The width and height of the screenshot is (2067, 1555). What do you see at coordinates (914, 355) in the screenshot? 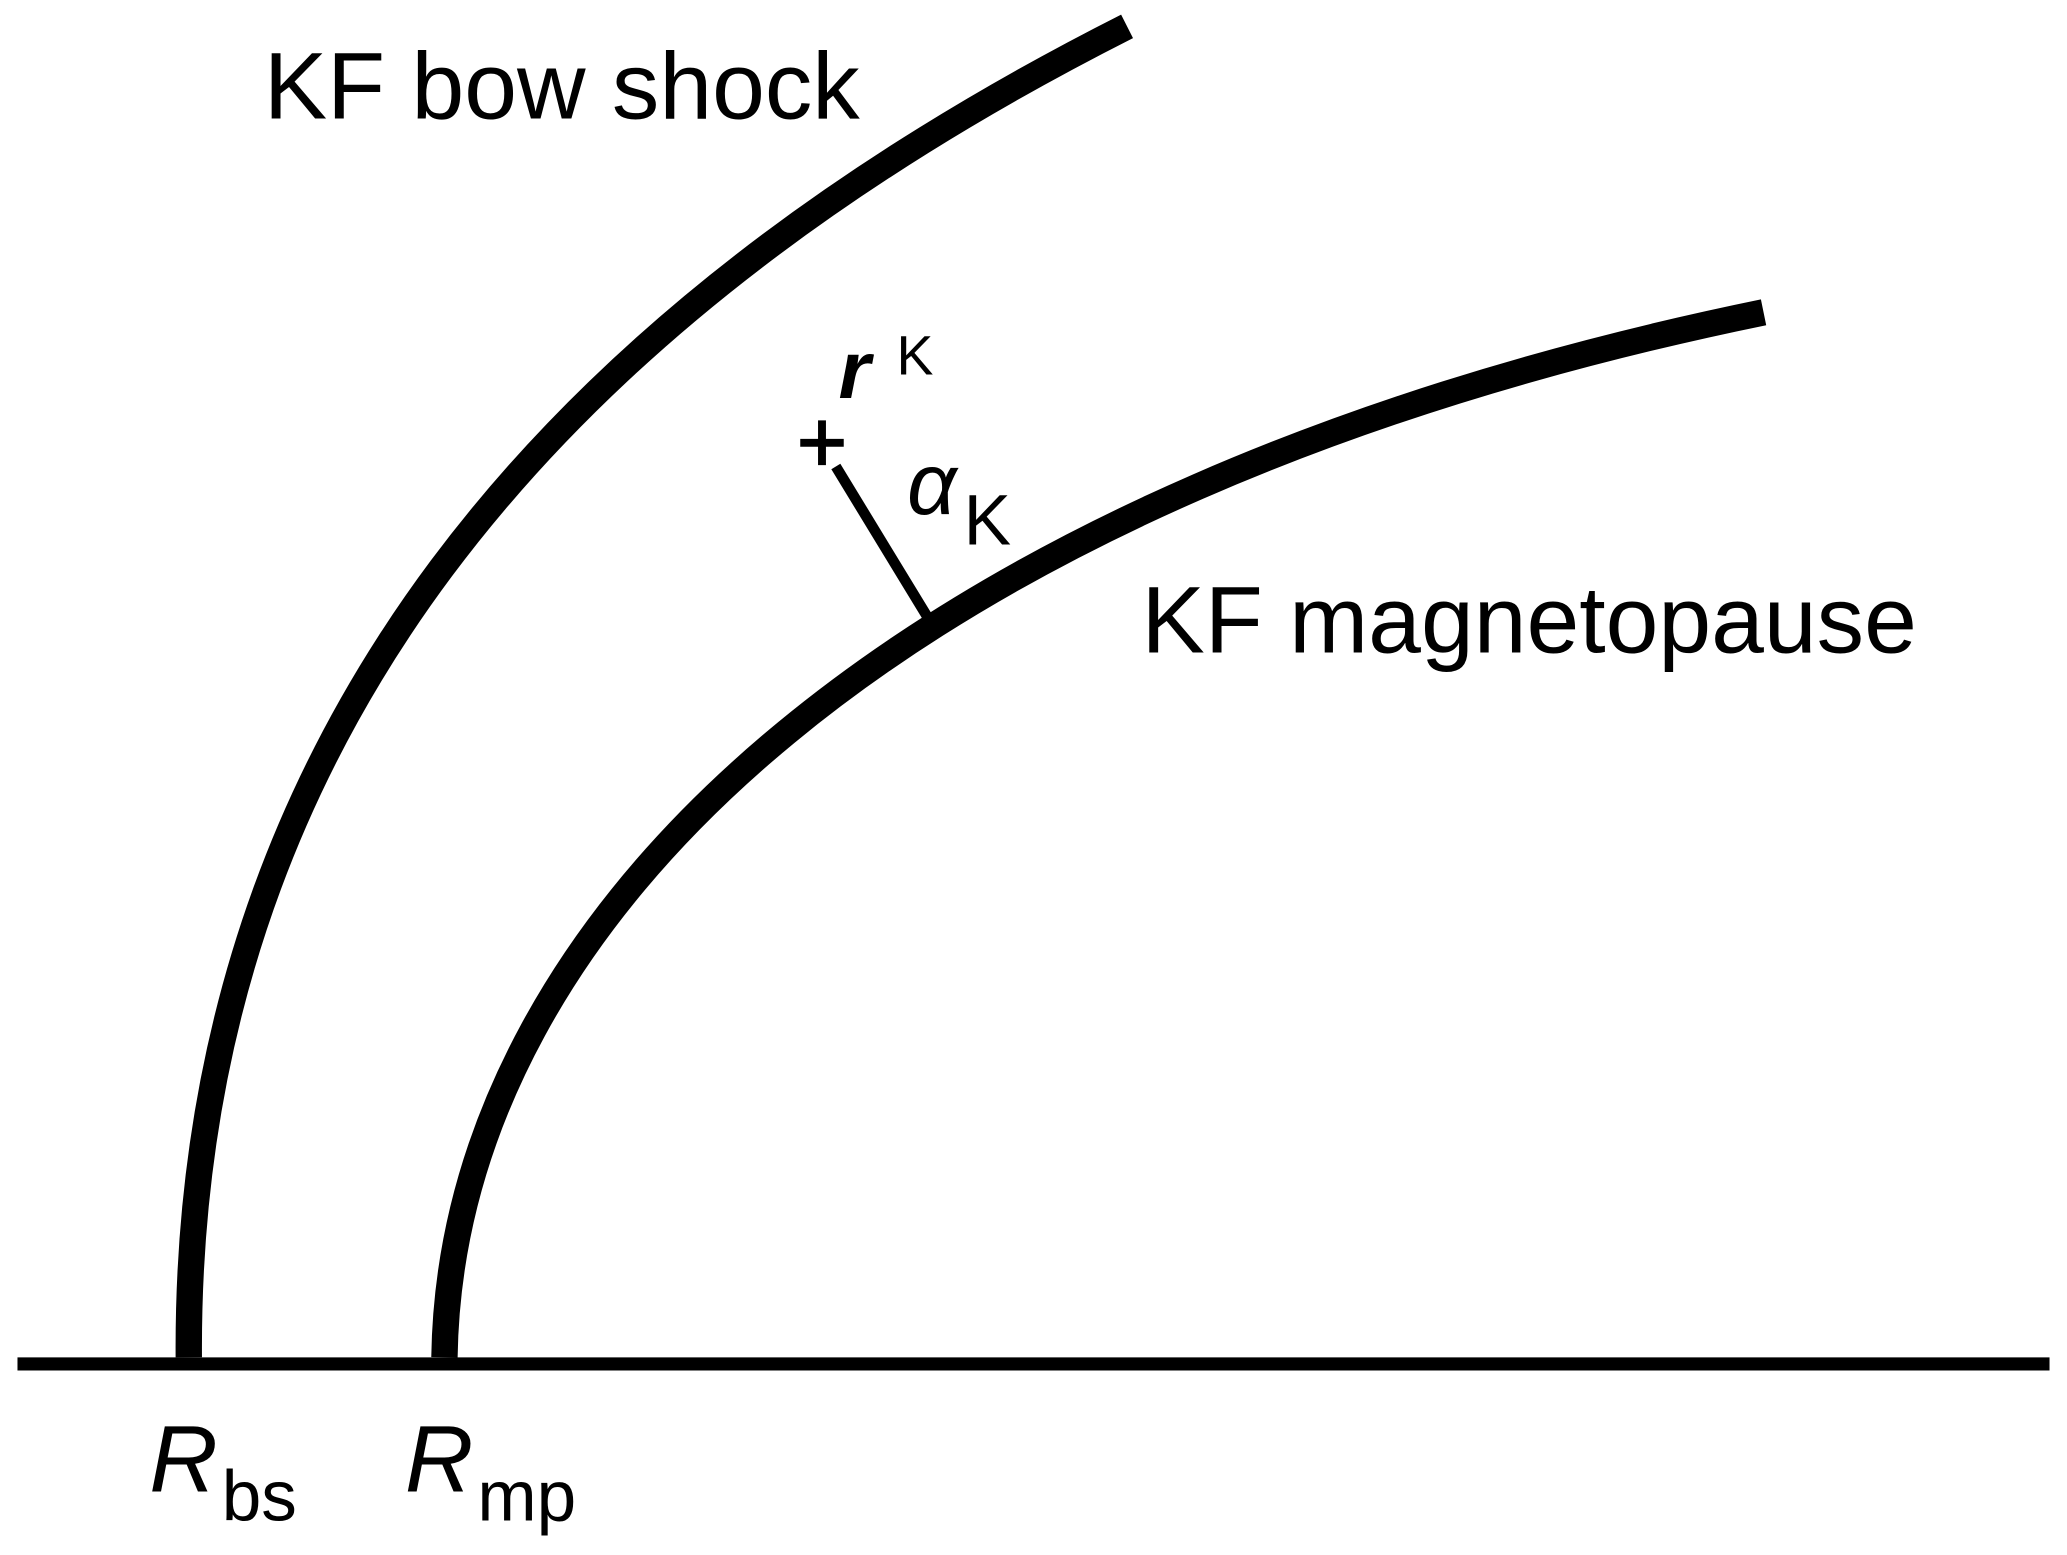
I see `r-superscript: K` at bounding box center [914, 355].